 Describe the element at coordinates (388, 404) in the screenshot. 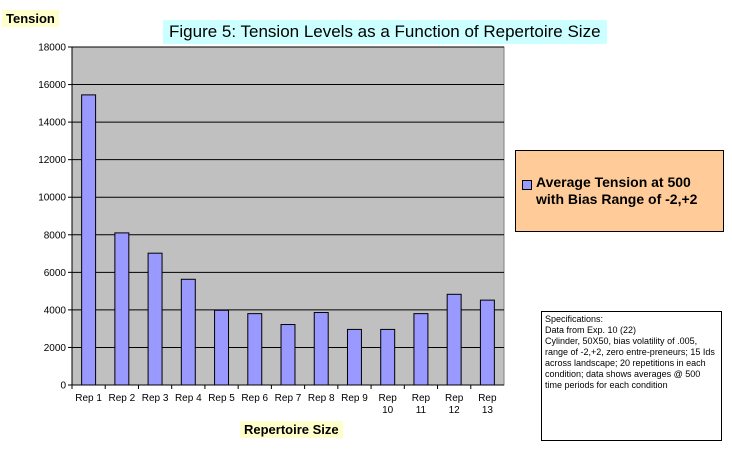

I see `x-tick-label: Rep 10` at that location.